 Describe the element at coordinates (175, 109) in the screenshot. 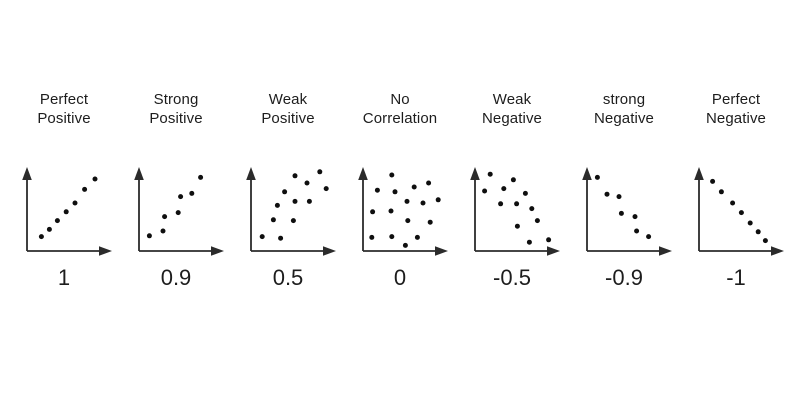

I see `panel-title: Strong Positive` at that location.